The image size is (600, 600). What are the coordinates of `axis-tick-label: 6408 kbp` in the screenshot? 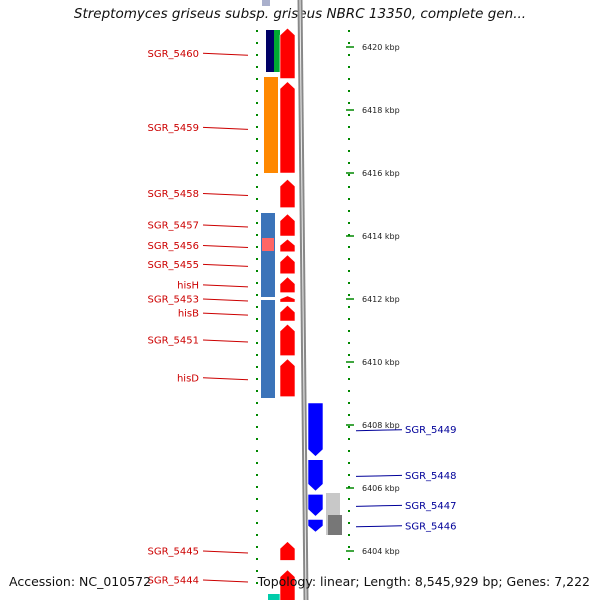 It's located at (381, 425).